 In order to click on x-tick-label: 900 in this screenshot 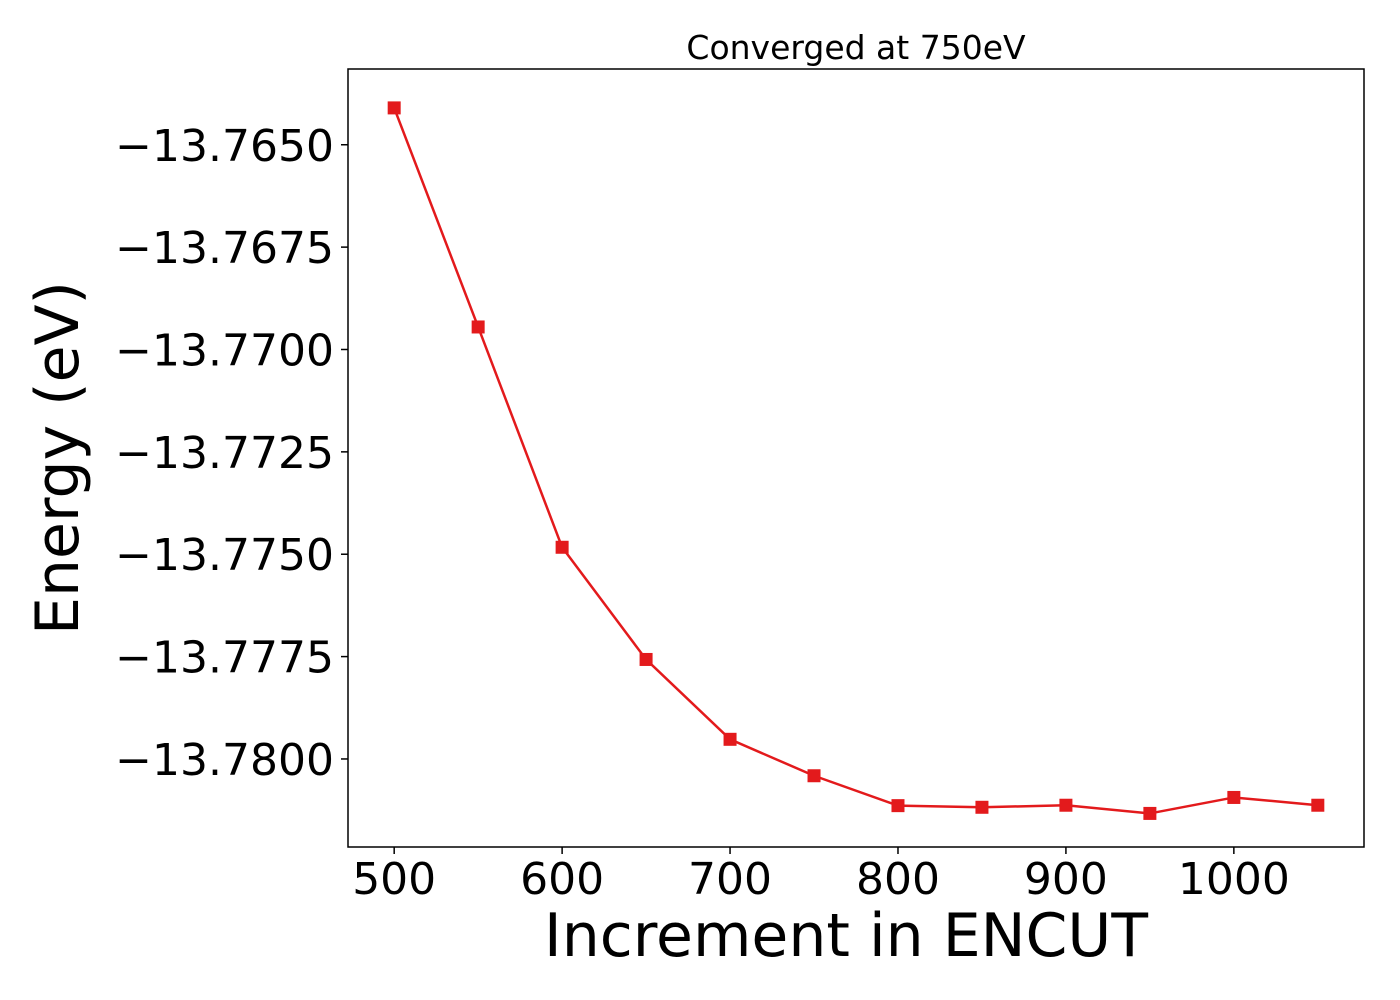, I will do `click(1066, 879)`.